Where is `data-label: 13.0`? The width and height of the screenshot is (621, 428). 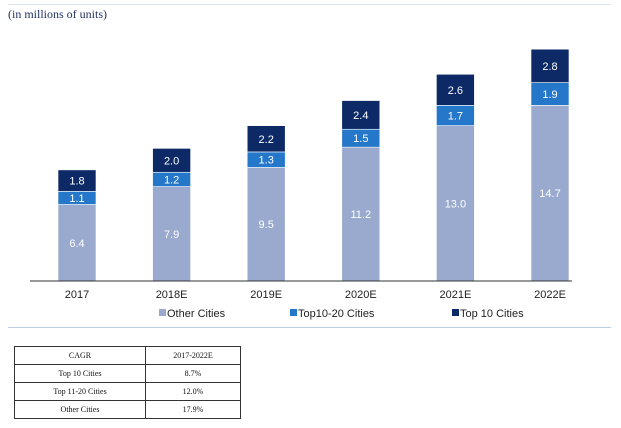
data-label: 13.0 is located at coordinates (455, 204).